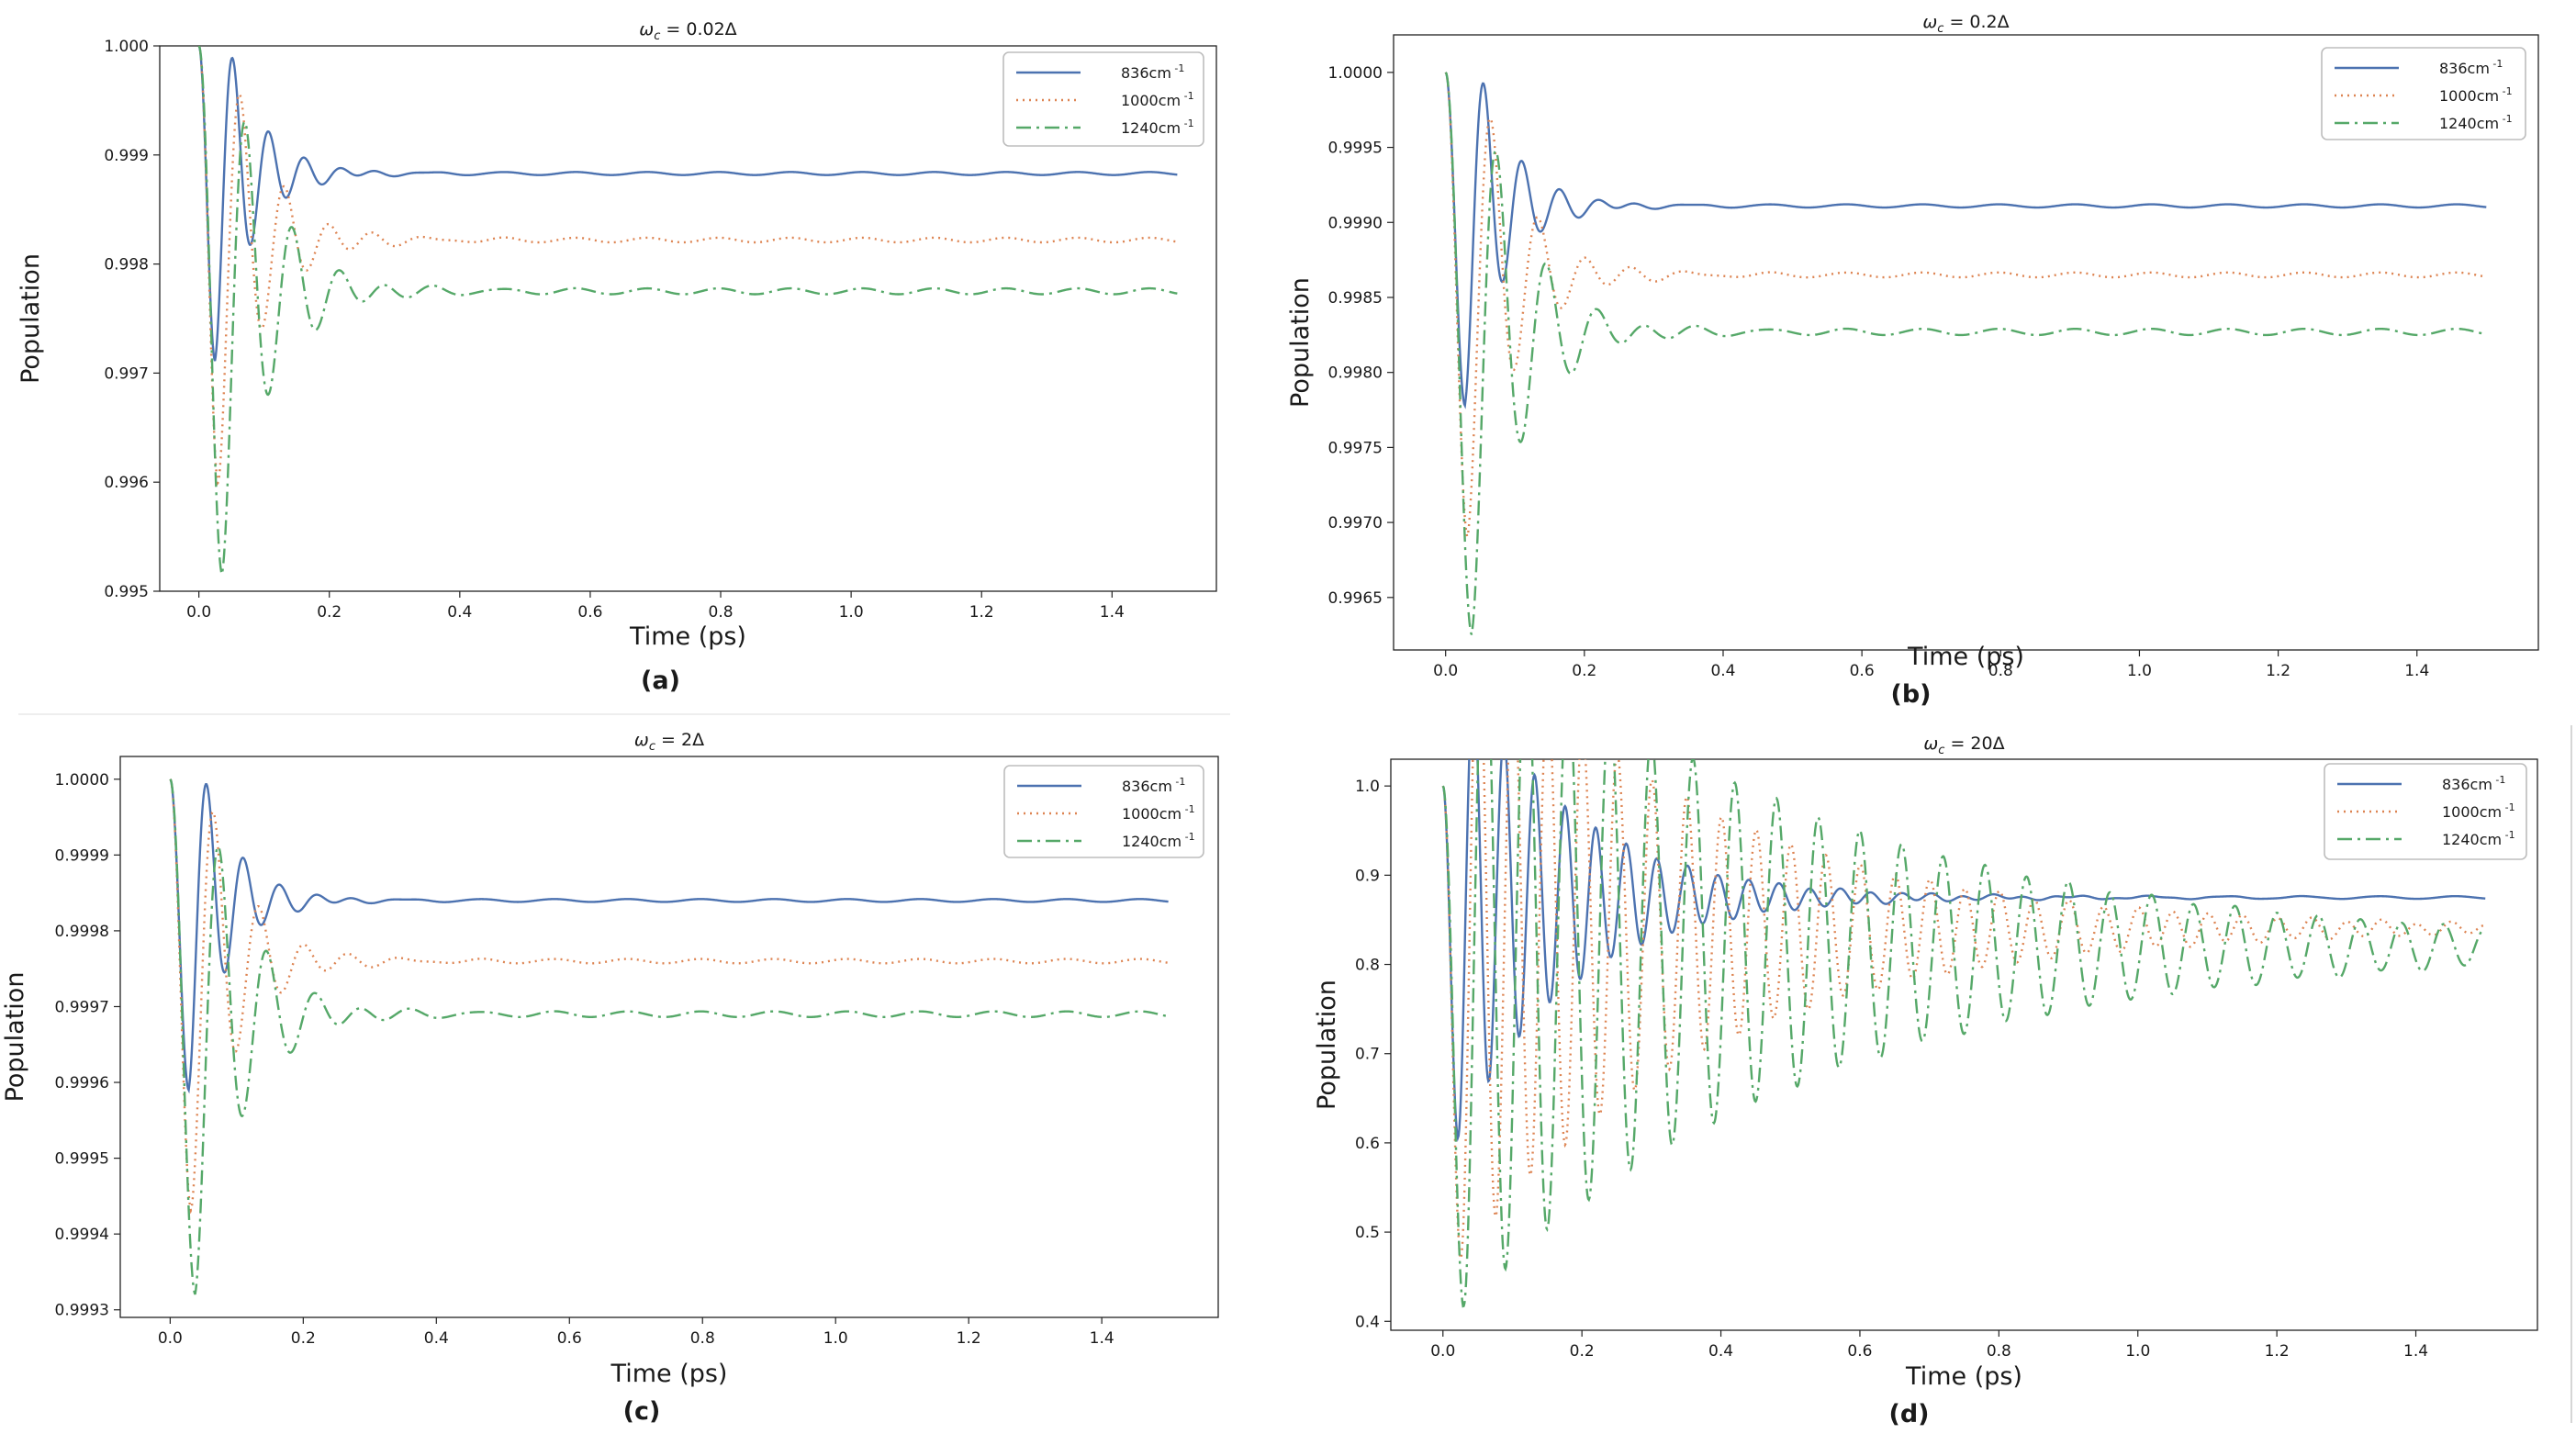 This screenshot has width=2576, height=1445. Describe the element at coordinates (1963, 745) in the screenshot. I see `chart-title: ωc = 20Δ` at that location.